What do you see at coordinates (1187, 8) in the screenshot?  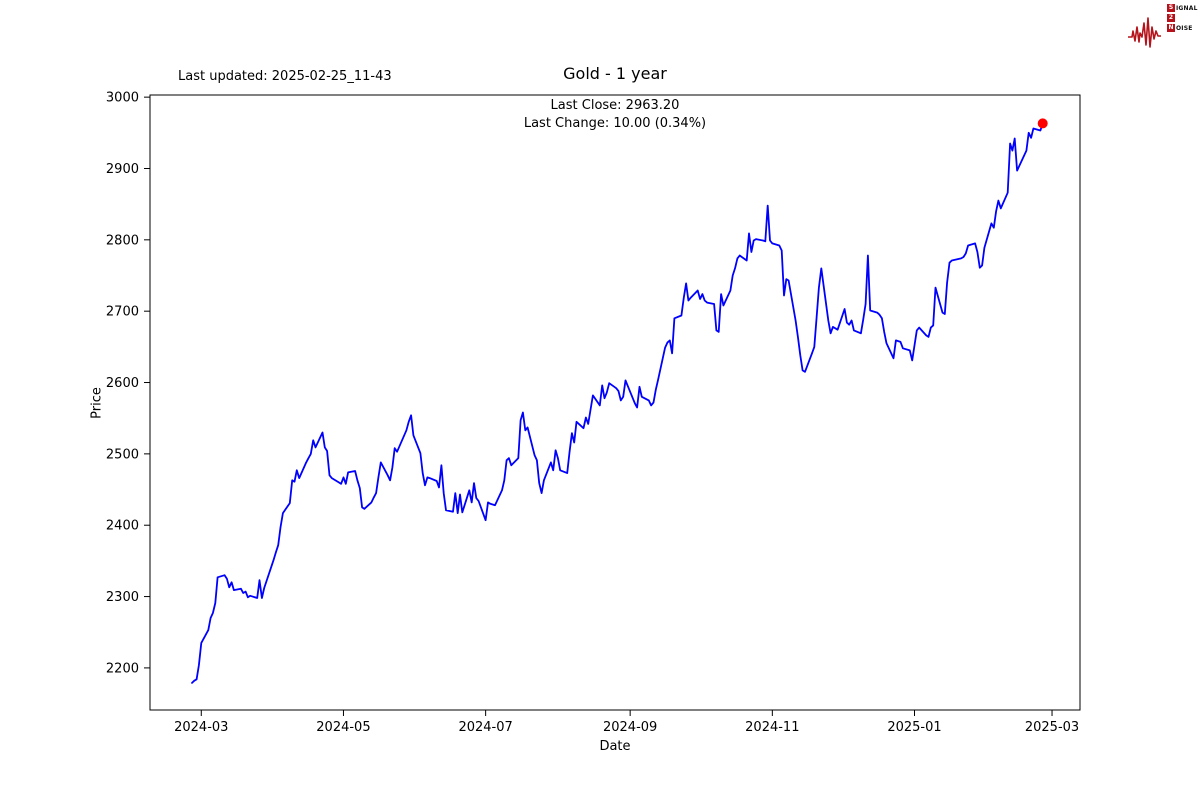 I see `logo-word-ignal: IGNAL` at bounding box center [1187, 8].